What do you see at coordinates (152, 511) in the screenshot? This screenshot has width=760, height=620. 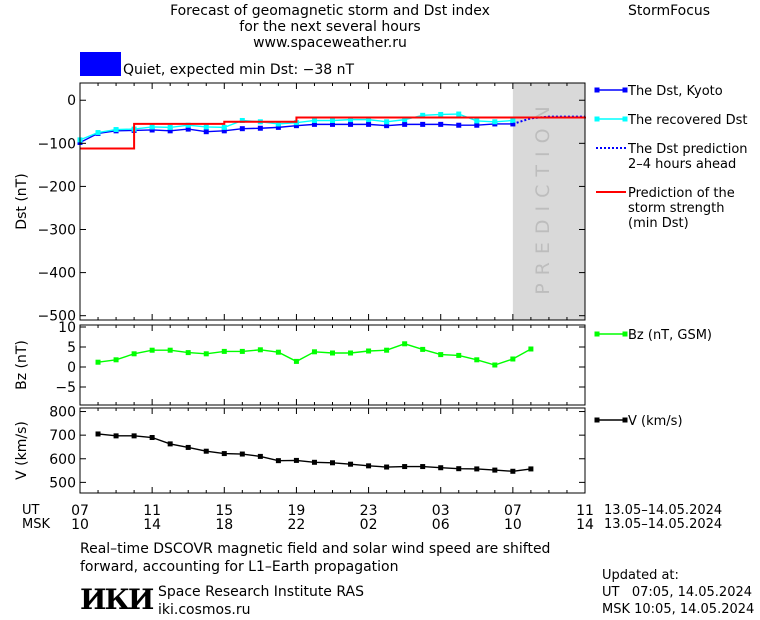 I see `ut-tick-label: 11` at bounding box center [152, 511].